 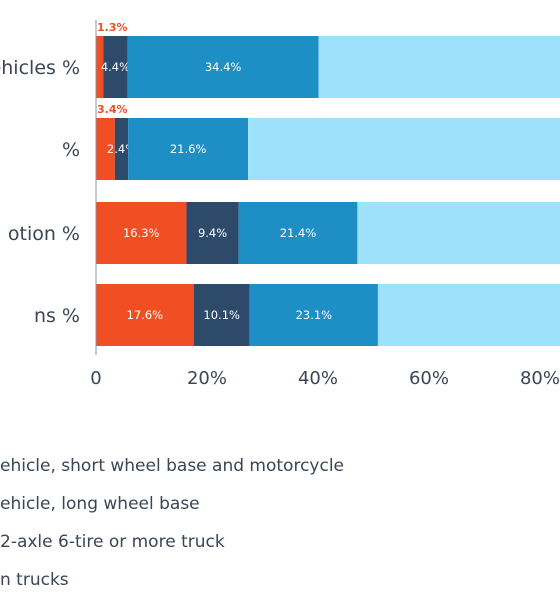 What do you see at coordinates (112, 27) in the screenshot?
I see `data-label: 1.3%` at bounding box center [112, 27].